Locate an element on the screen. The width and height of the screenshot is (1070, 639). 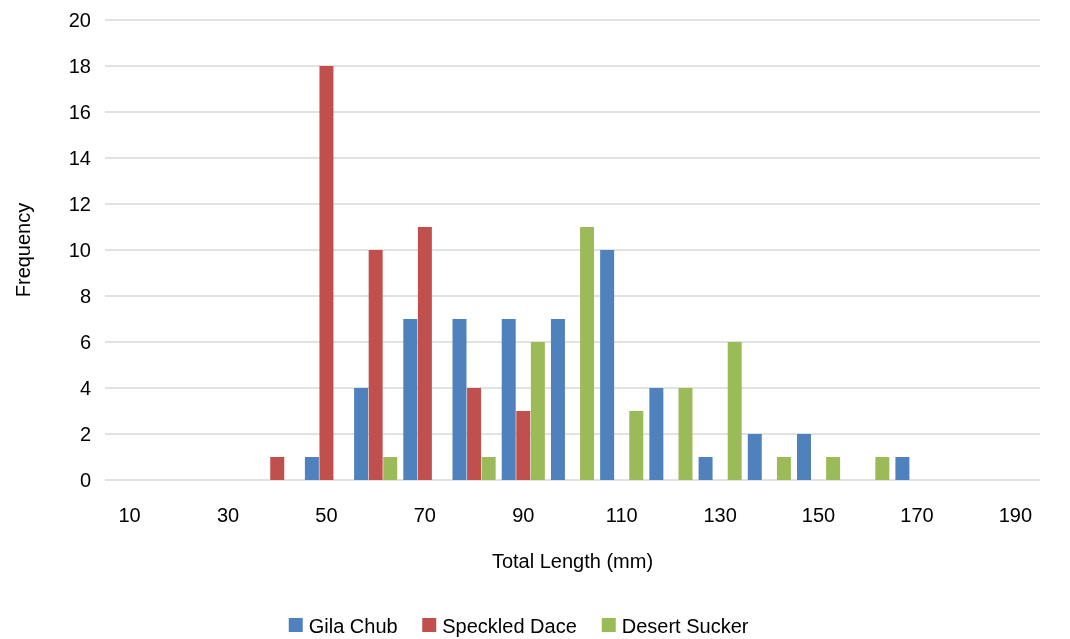
legend-label: Desert Sucker is located at coordinates (685, 626).